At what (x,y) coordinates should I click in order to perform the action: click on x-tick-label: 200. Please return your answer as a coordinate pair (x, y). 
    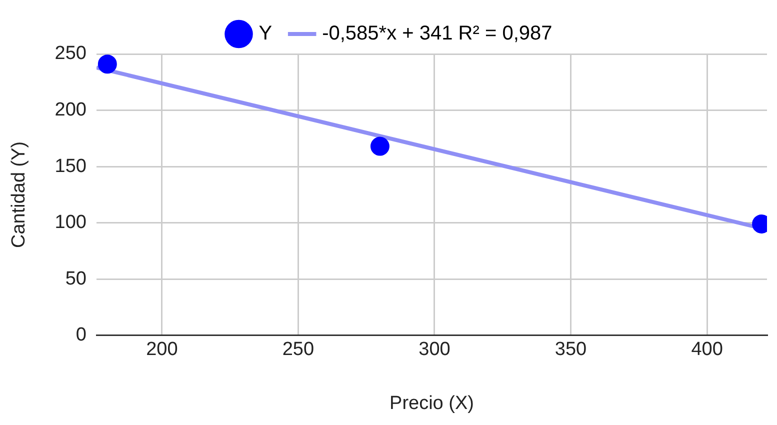
    Looking at the image, I should click on (162, 349).